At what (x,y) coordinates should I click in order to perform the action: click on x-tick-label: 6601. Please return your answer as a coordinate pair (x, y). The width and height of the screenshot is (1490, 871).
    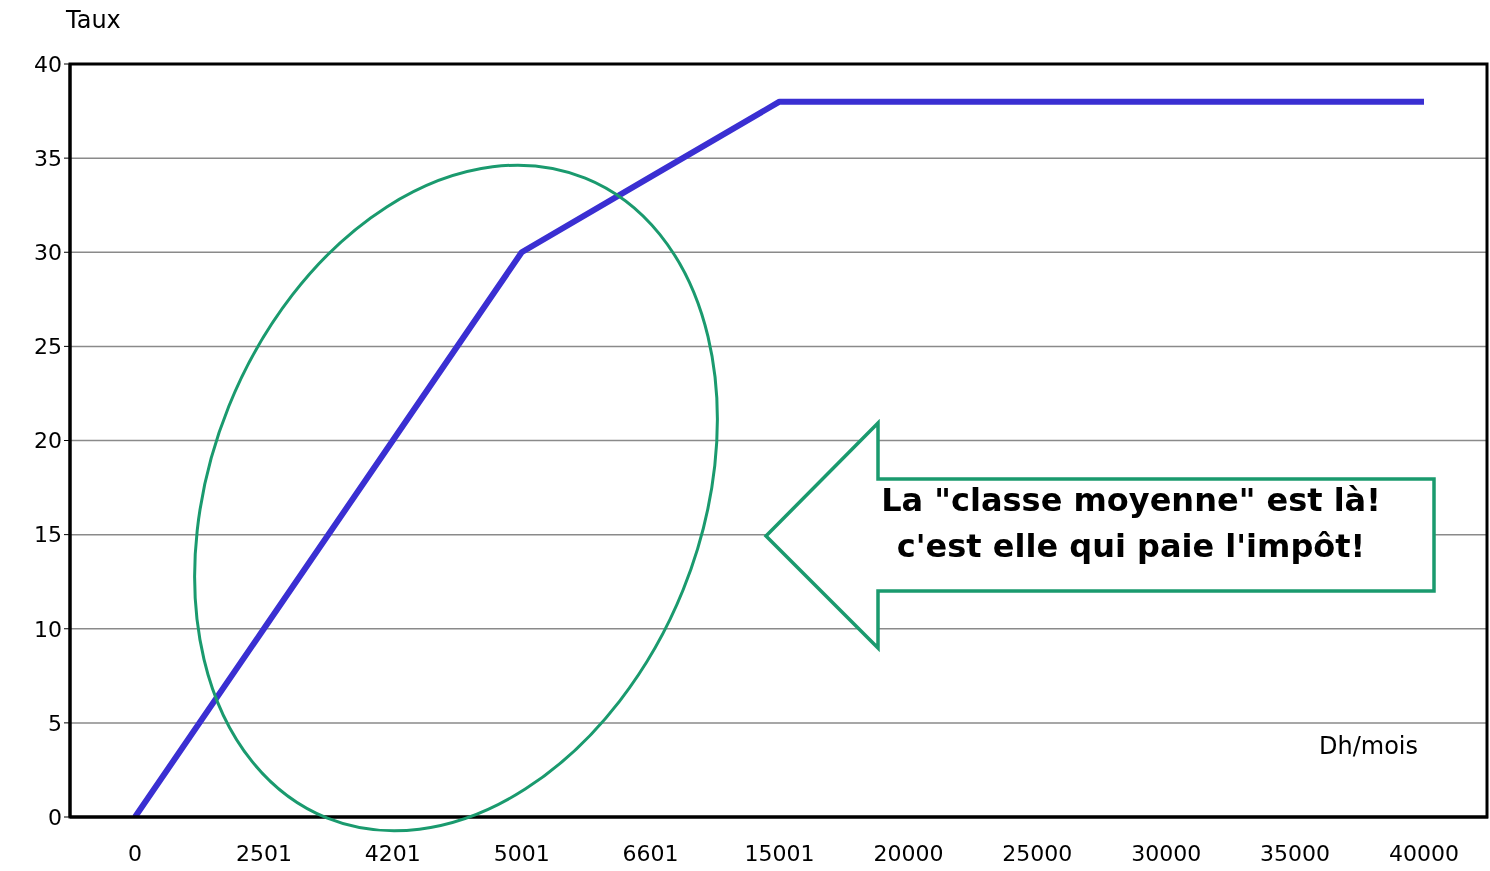
    Looking at the image, I should click on (650, 853).